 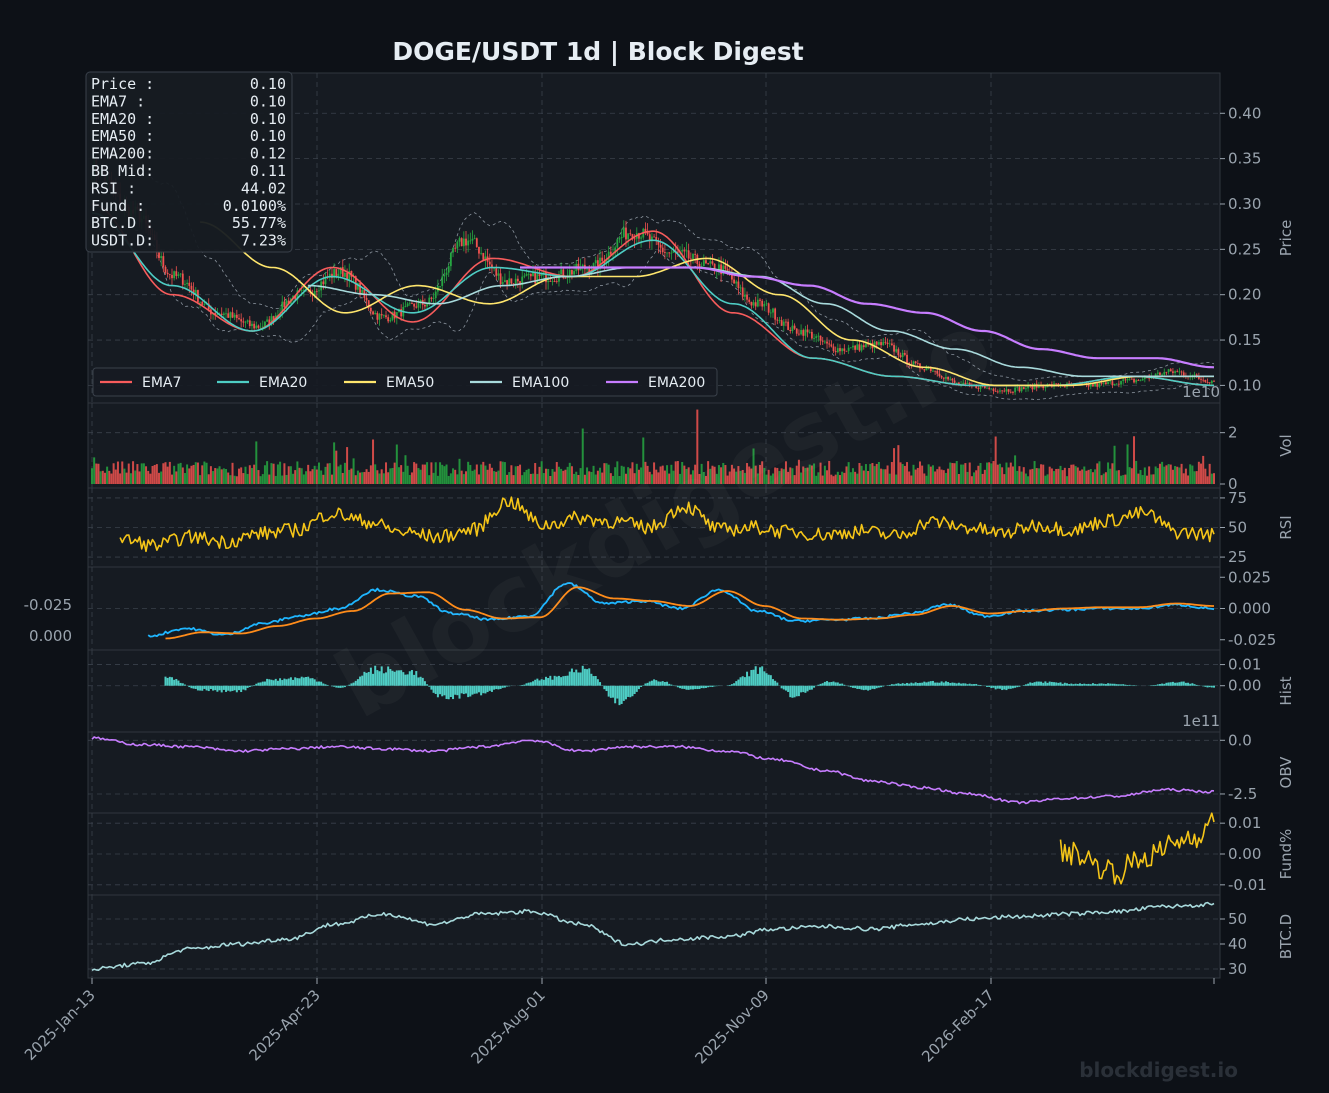 What do you see at coordinates (283, 383) in the screenshot?
I see `legend-label: EMA20` at bounding box center [283, 383].